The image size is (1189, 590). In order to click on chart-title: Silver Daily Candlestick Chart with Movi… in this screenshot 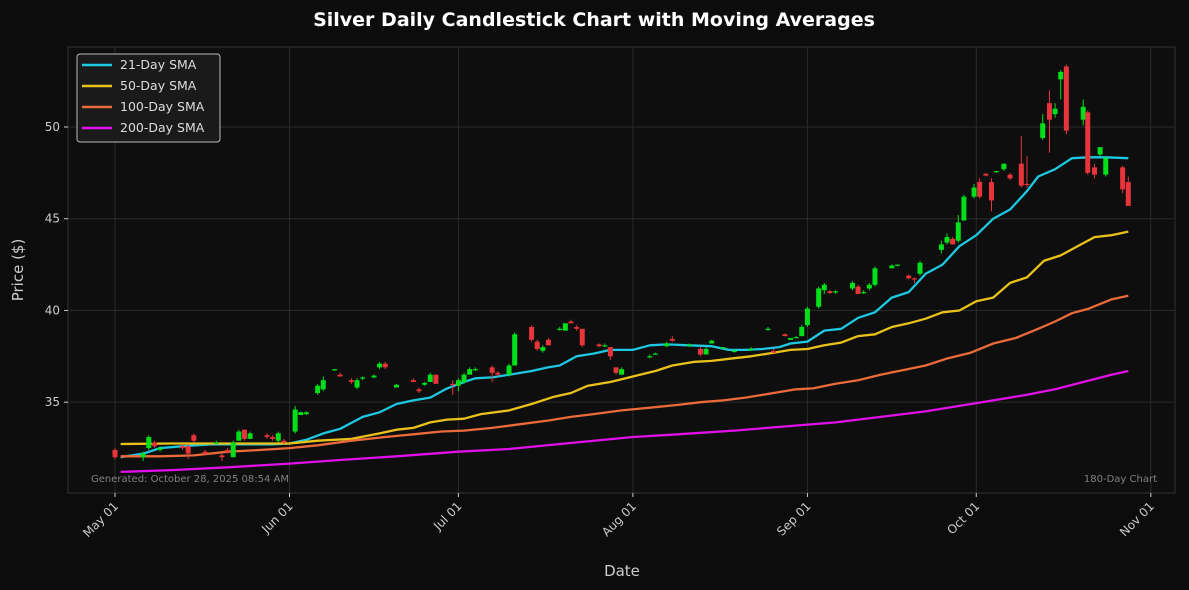, I will do `click(594, 20)`.